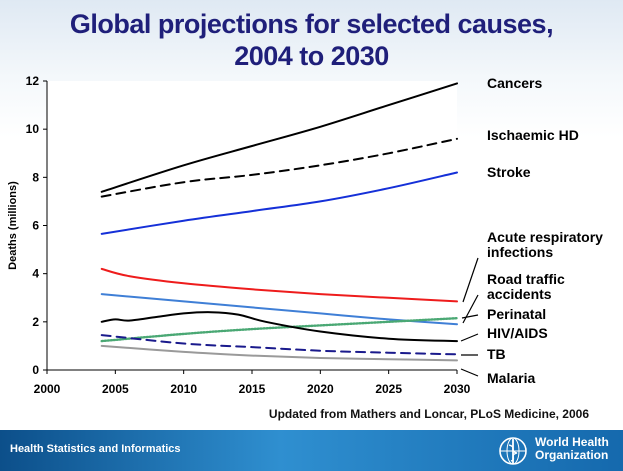 Image resolution: width=623 pixels, height=471 pixels. I want to click on series-label-ischaemic-hd: Ischaemic HD, so click(533, 135).